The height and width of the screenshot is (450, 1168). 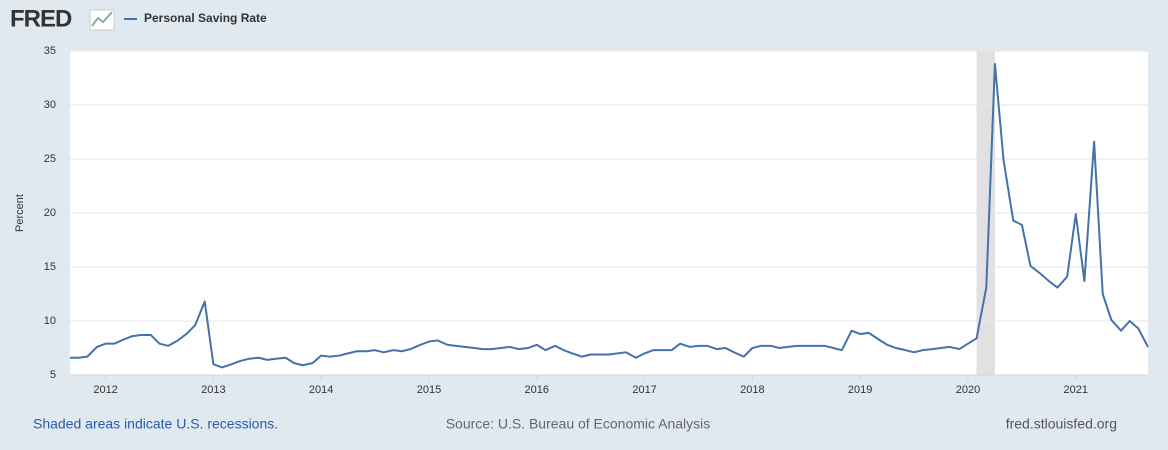 I want to click on y-tick-label: 5, so click(x=53, y=375).